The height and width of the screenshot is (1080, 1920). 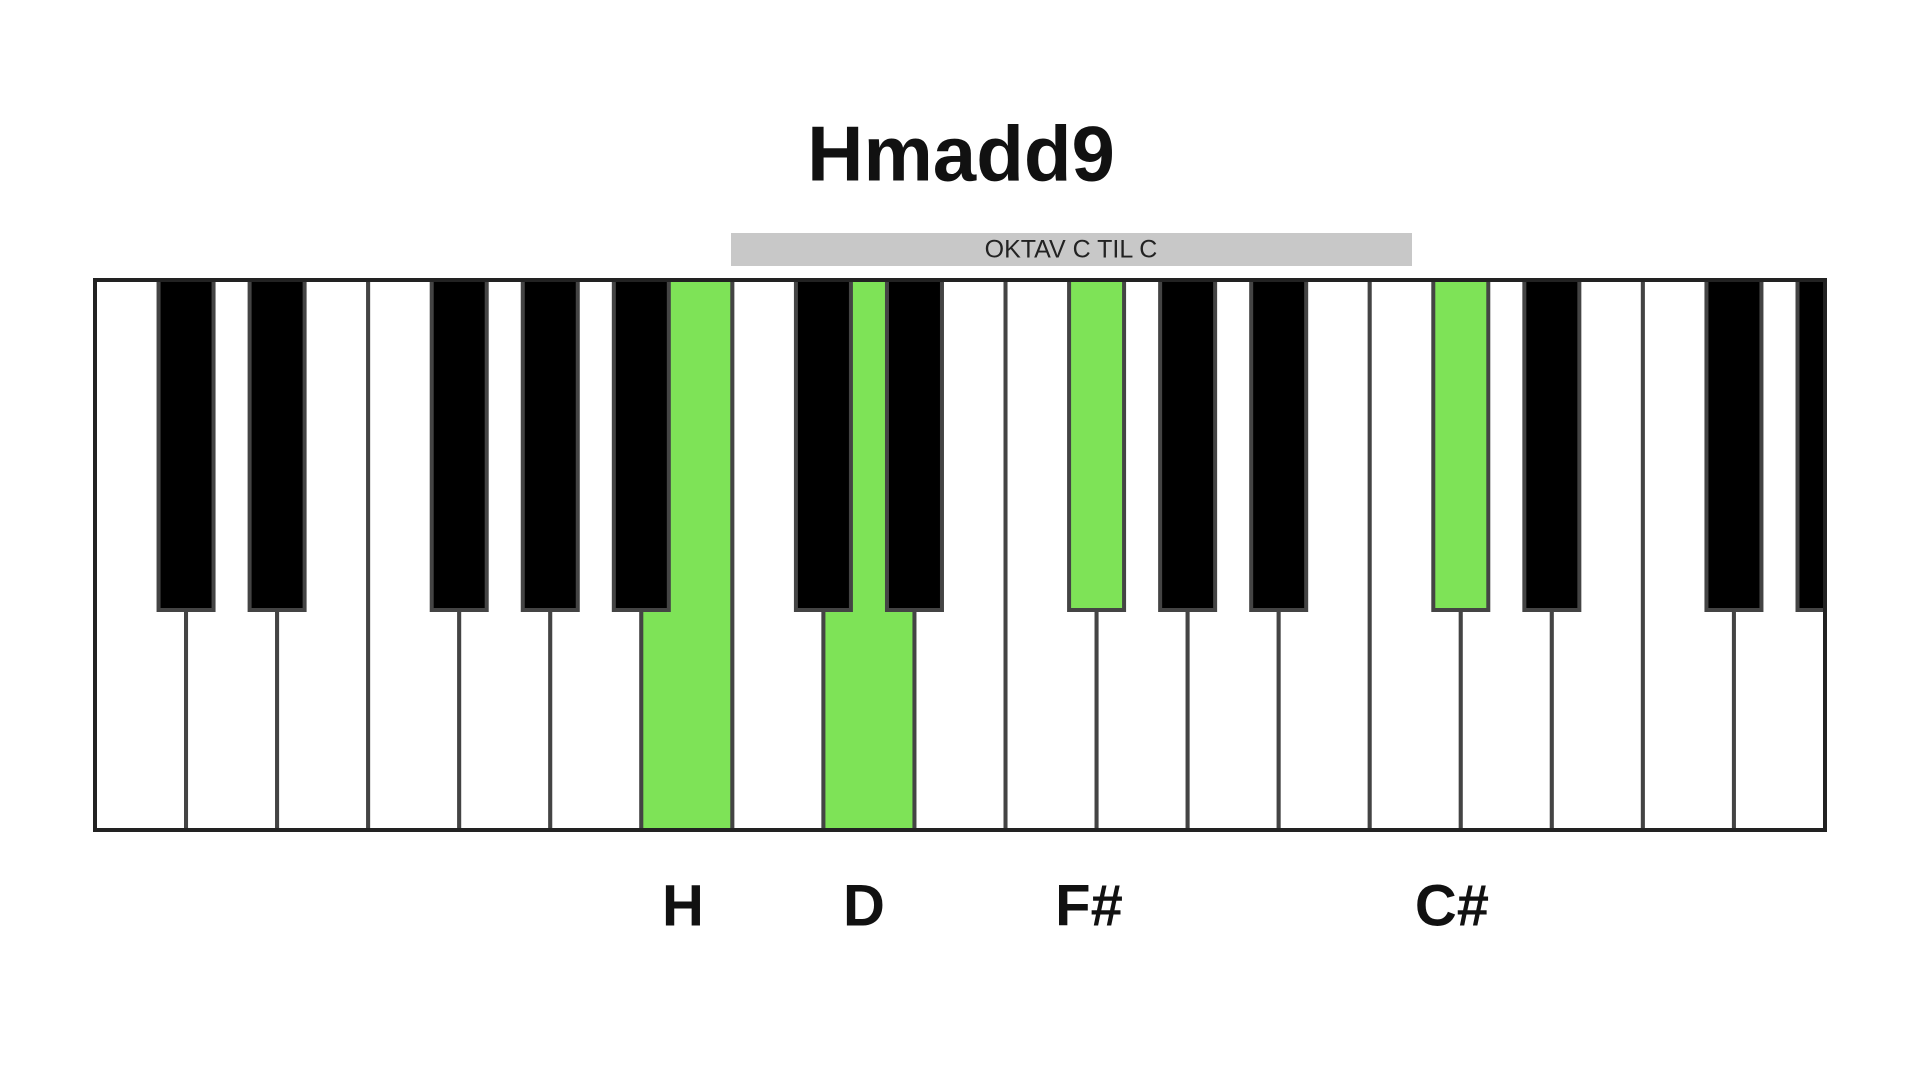 I want to click on note-label: C#, so click(x=1452, y=905).